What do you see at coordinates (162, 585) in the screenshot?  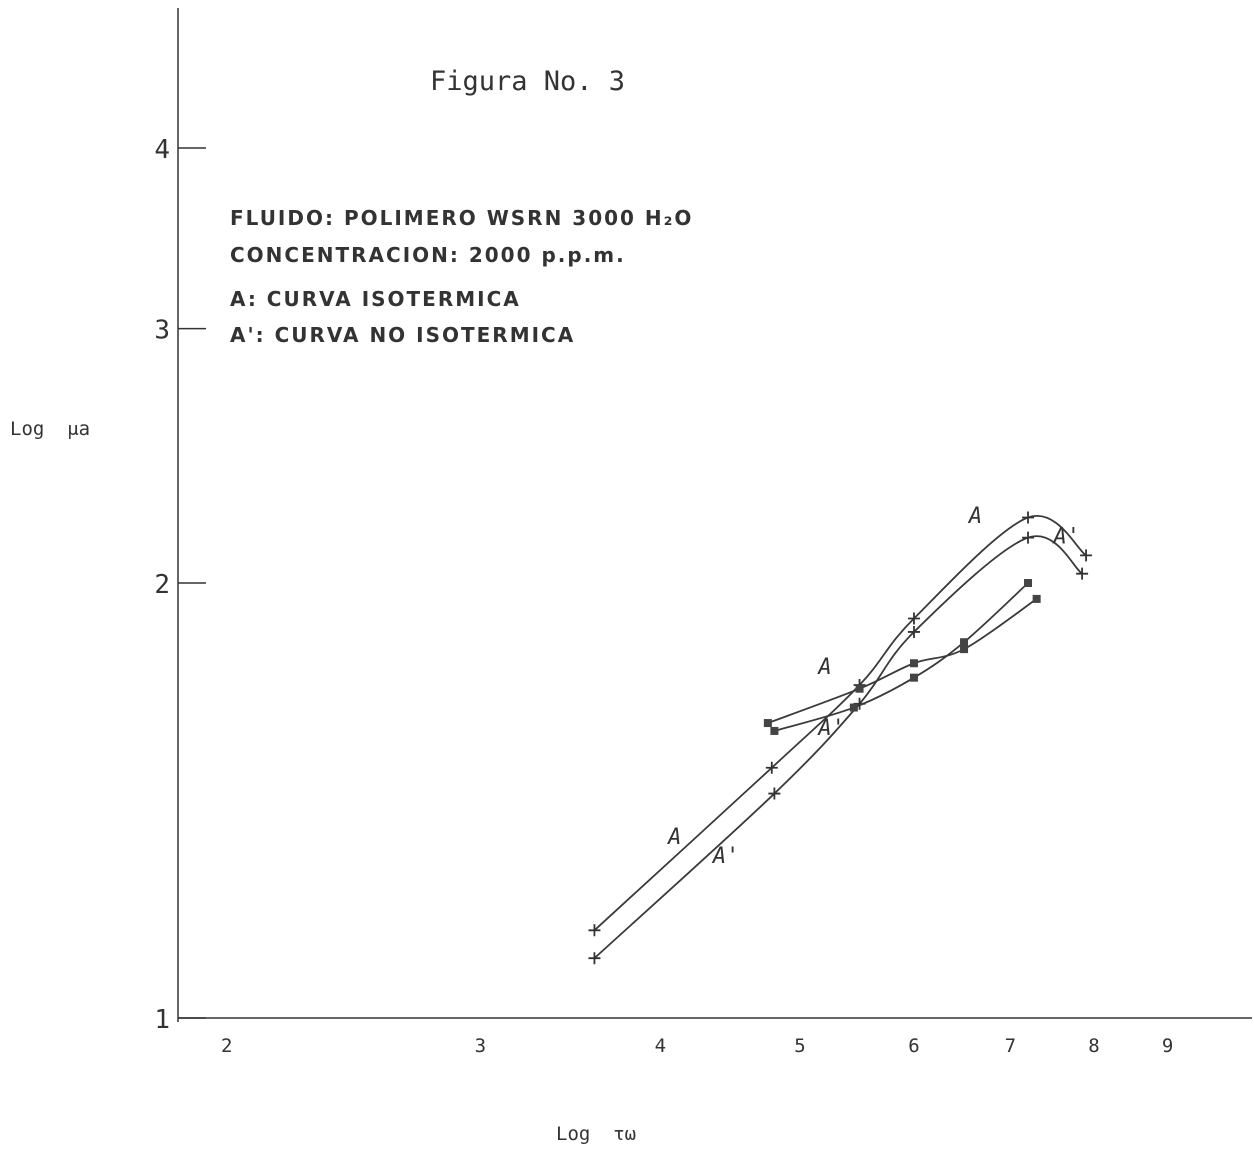 I see `y-tick-label: 2` at bounding box center [162, 585].